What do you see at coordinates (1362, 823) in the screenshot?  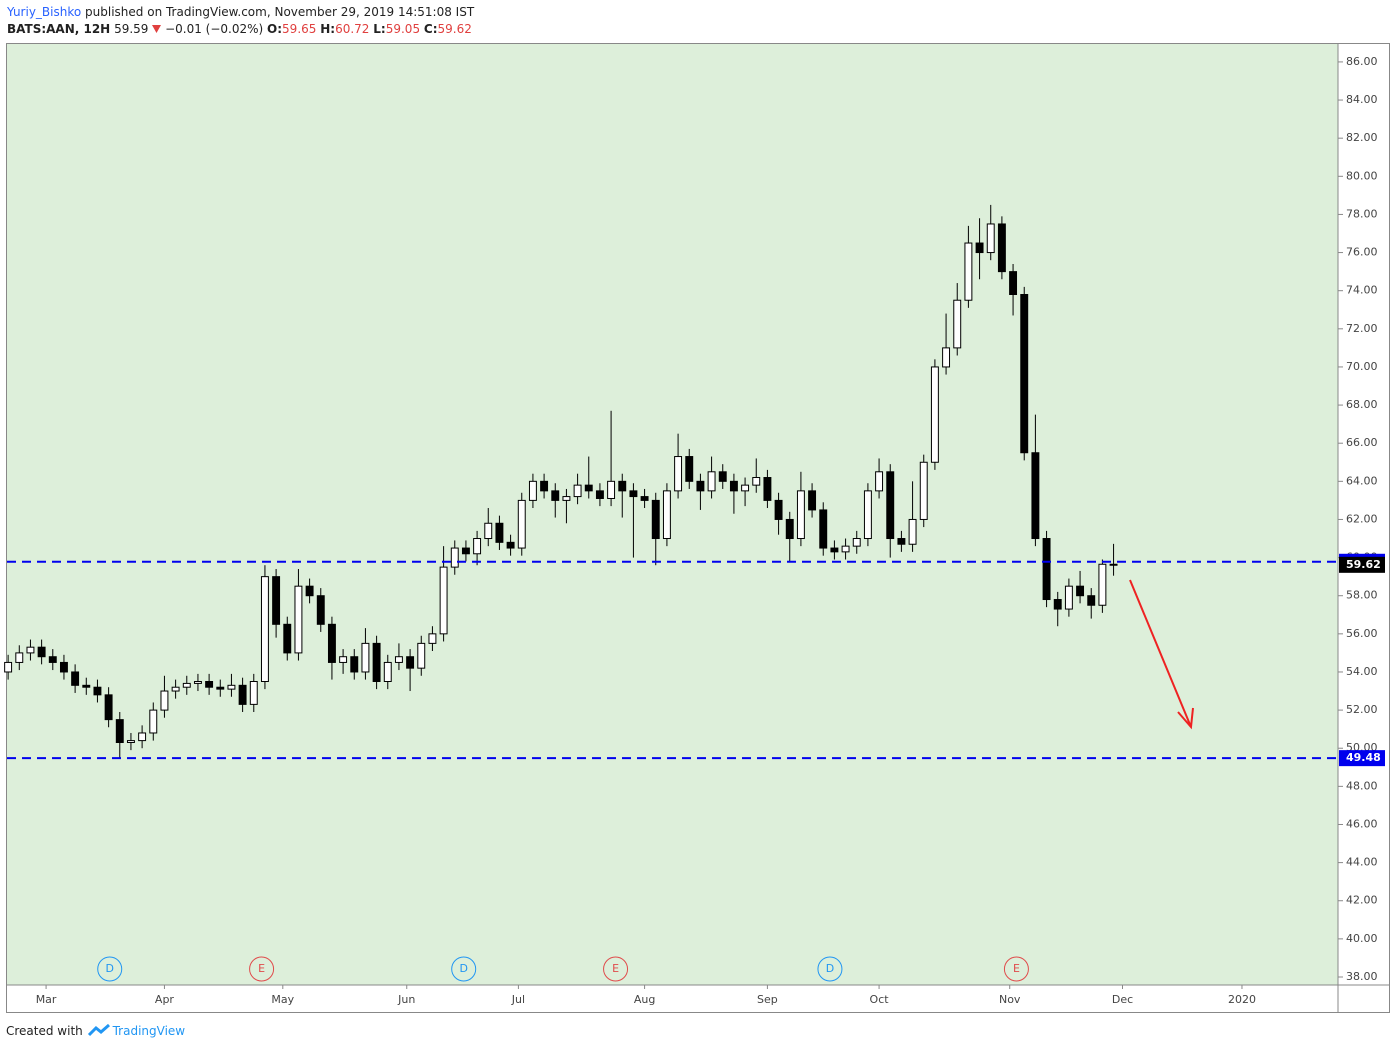 I see `y-tick-label: 46.00` at bounding box center [1362, 823].